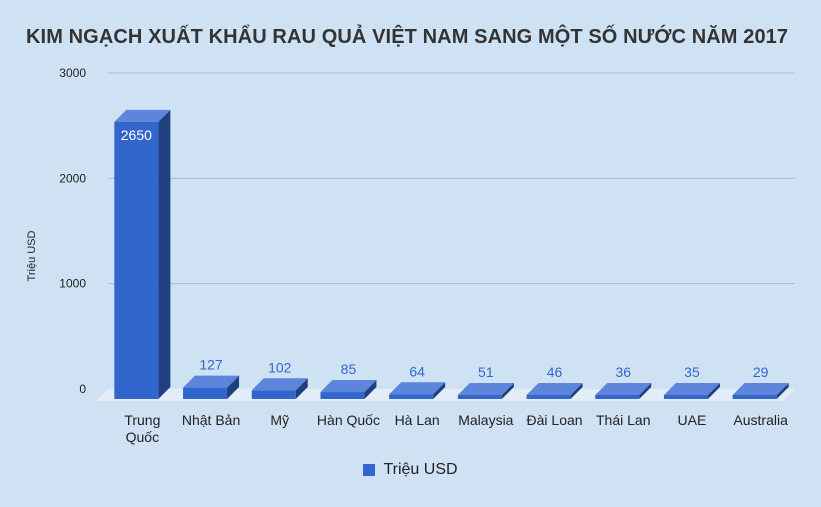  What do you see at coordinates (420, 469) in the screenshot?
I see `legend-label: Triệu USD` at bounding box center [420, 469].